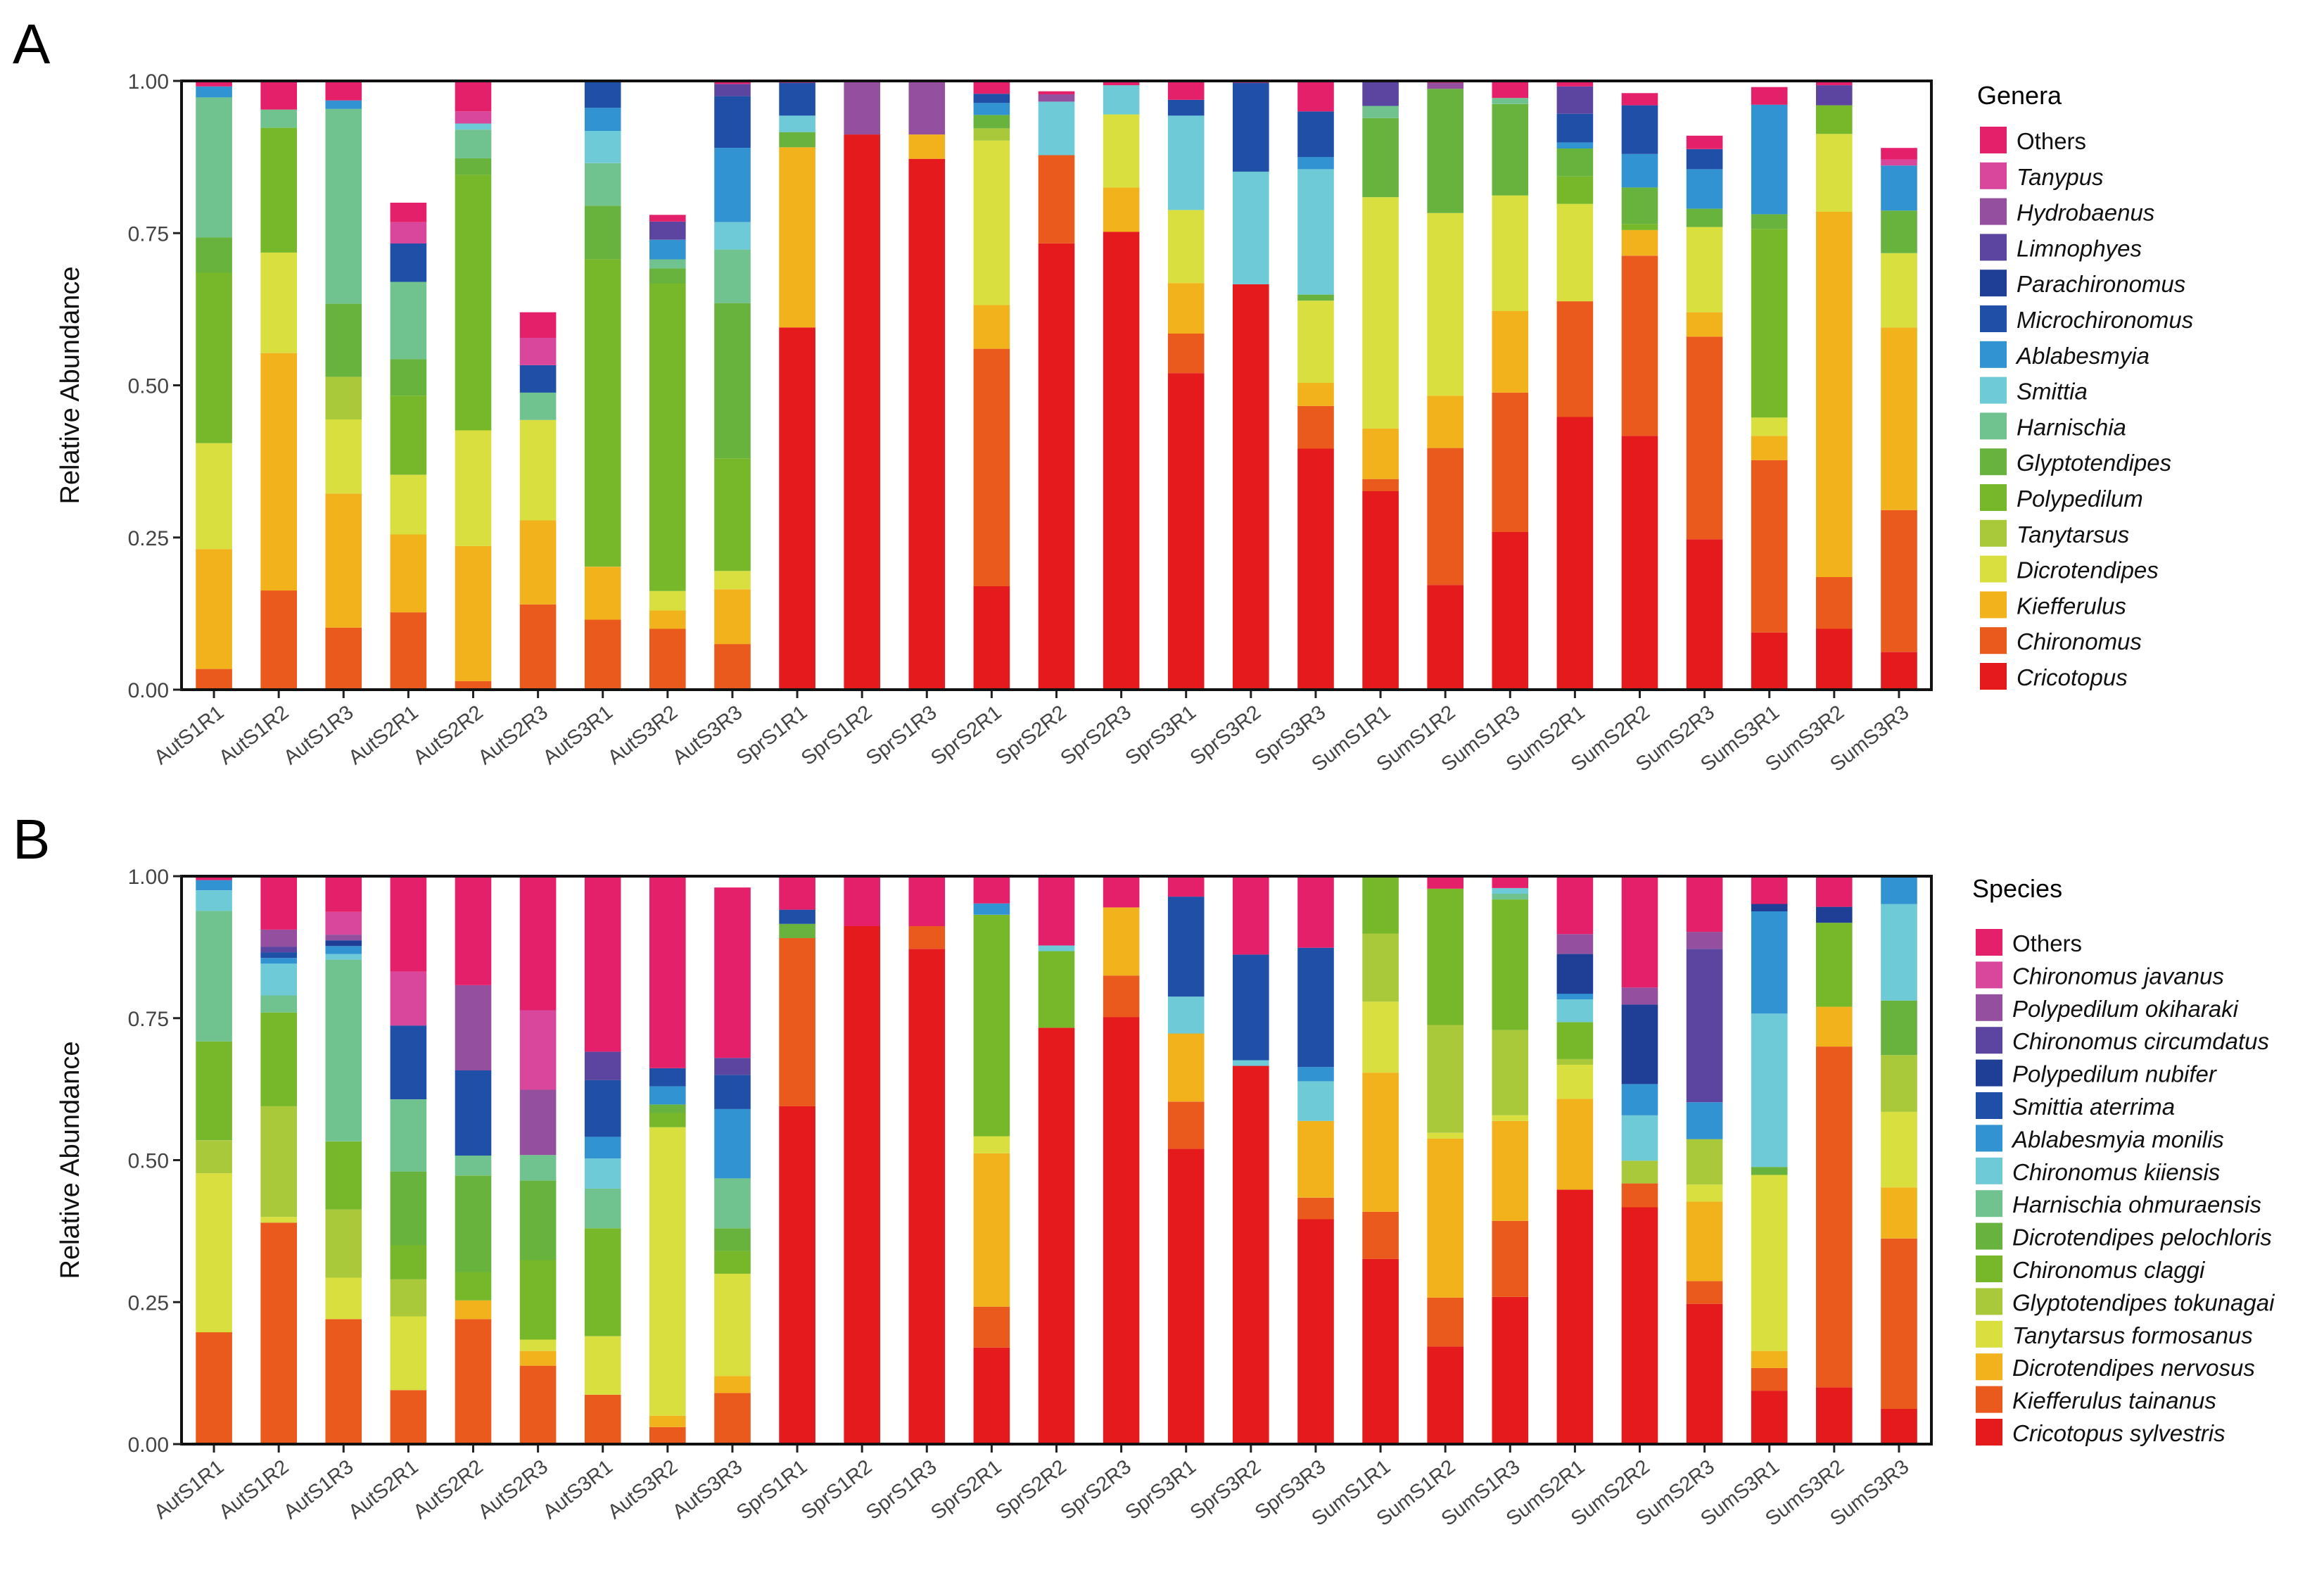  Describe the element at coordinates (448, 1489) in the screenshot. I see `x-tick-label: AutS2R2` at that location.